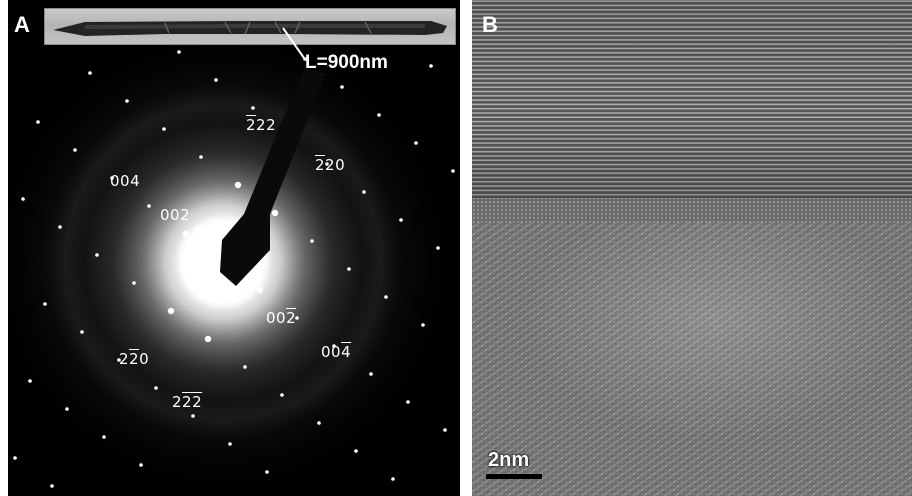 This screenshot has height=496, width=912. What do you see at coordinates (346, 62) in the screenshot?
I see `nanowire-length-label: L=900nm` at bounding box center [346, 62].